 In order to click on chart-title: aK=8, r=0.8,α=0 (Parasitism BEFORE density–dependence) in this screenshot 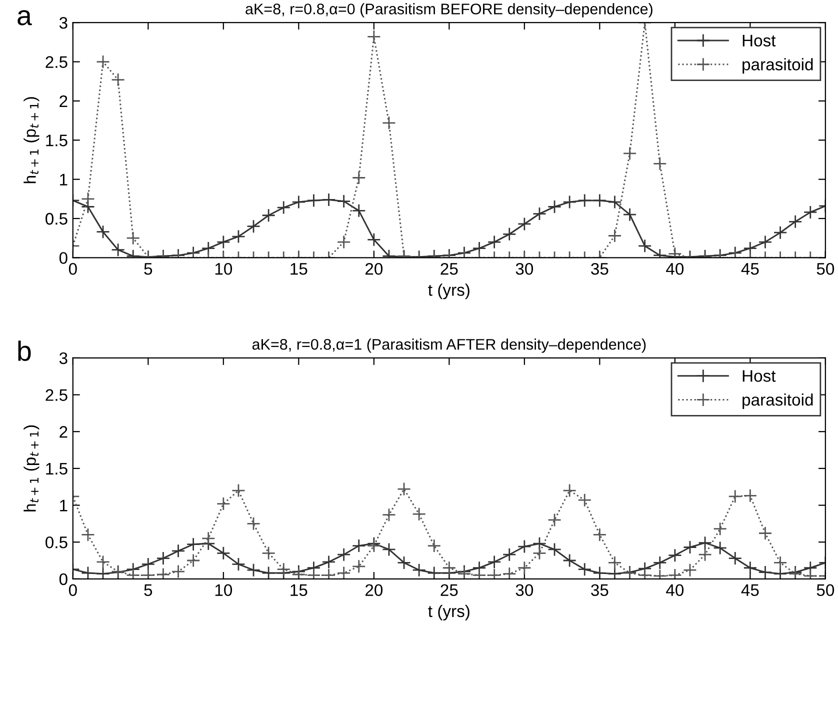, I will do `click(449, 10)`.